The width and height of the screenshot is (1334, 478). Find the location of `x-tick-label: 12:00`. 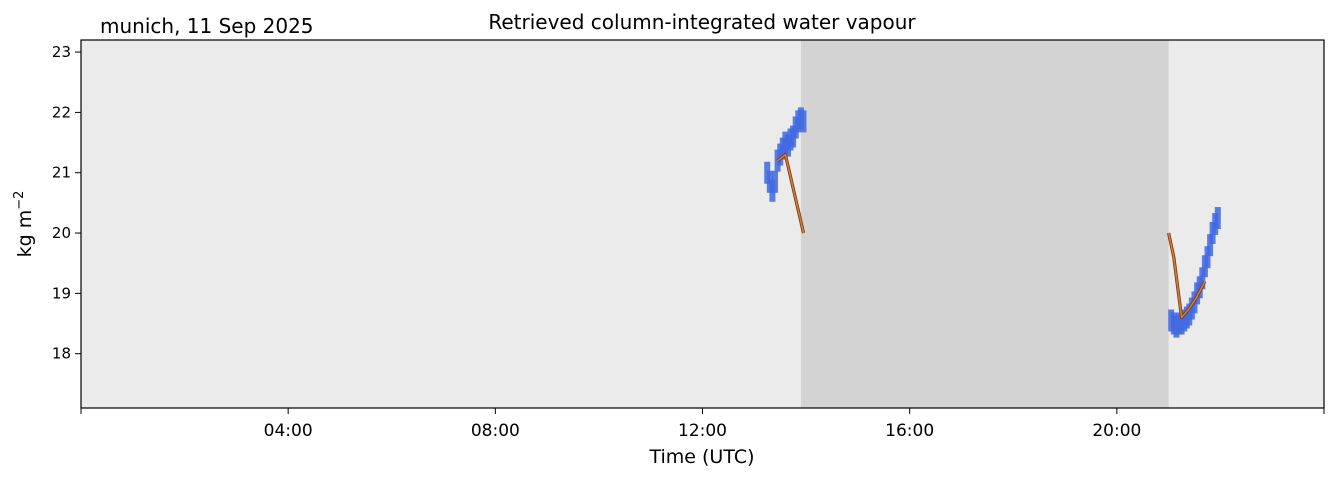

x-tick-label: 12:00 is located at coordinates (702, 431).